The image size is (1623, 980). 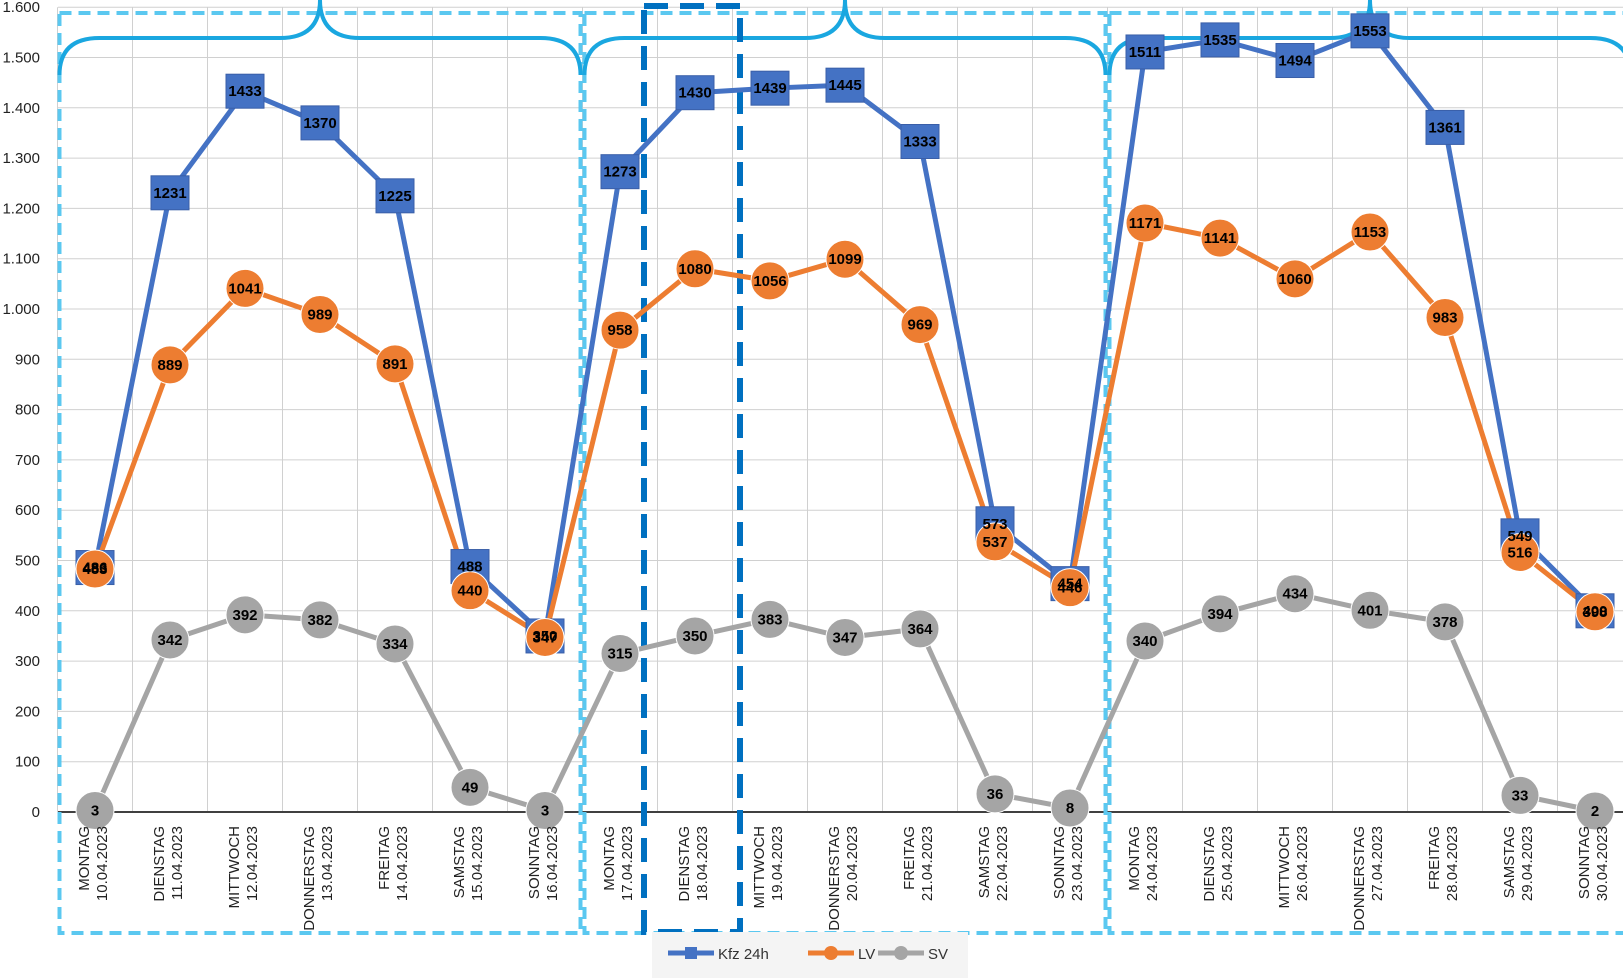 What do you see at coordinates (1145, 52) in the screenshot?
I see `data-label: 1511` at bounding box center [1145, 52].